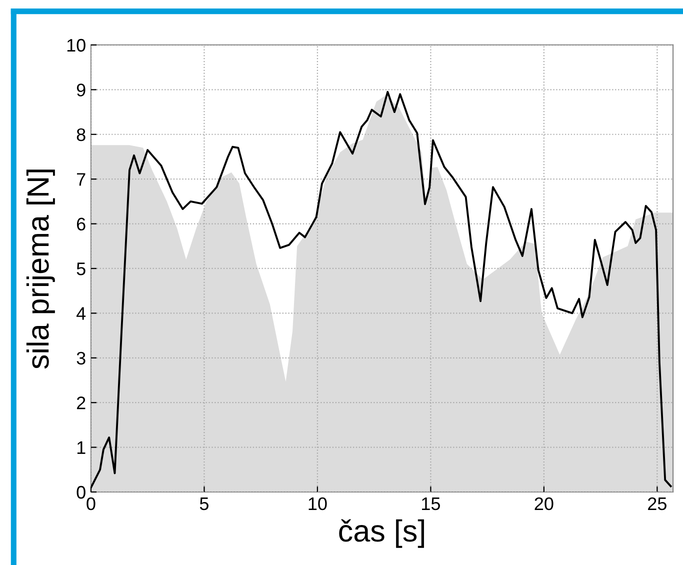  I want to click on y-tick-label: 8, so click(81, 135).